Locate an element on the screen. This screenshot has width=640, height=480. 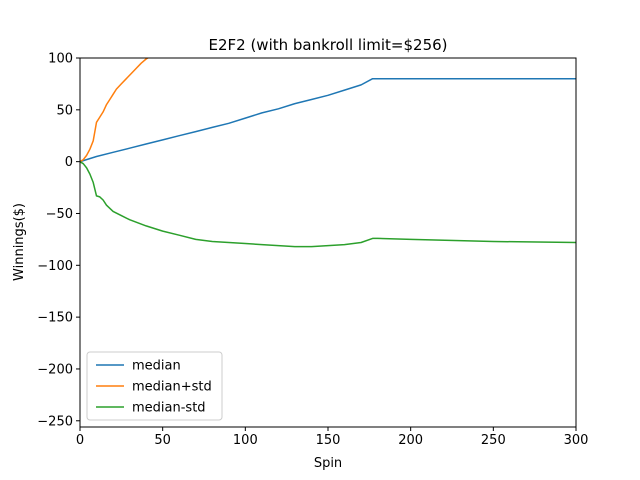
legend: median median+std median-std is located at coordinates (154, 386).